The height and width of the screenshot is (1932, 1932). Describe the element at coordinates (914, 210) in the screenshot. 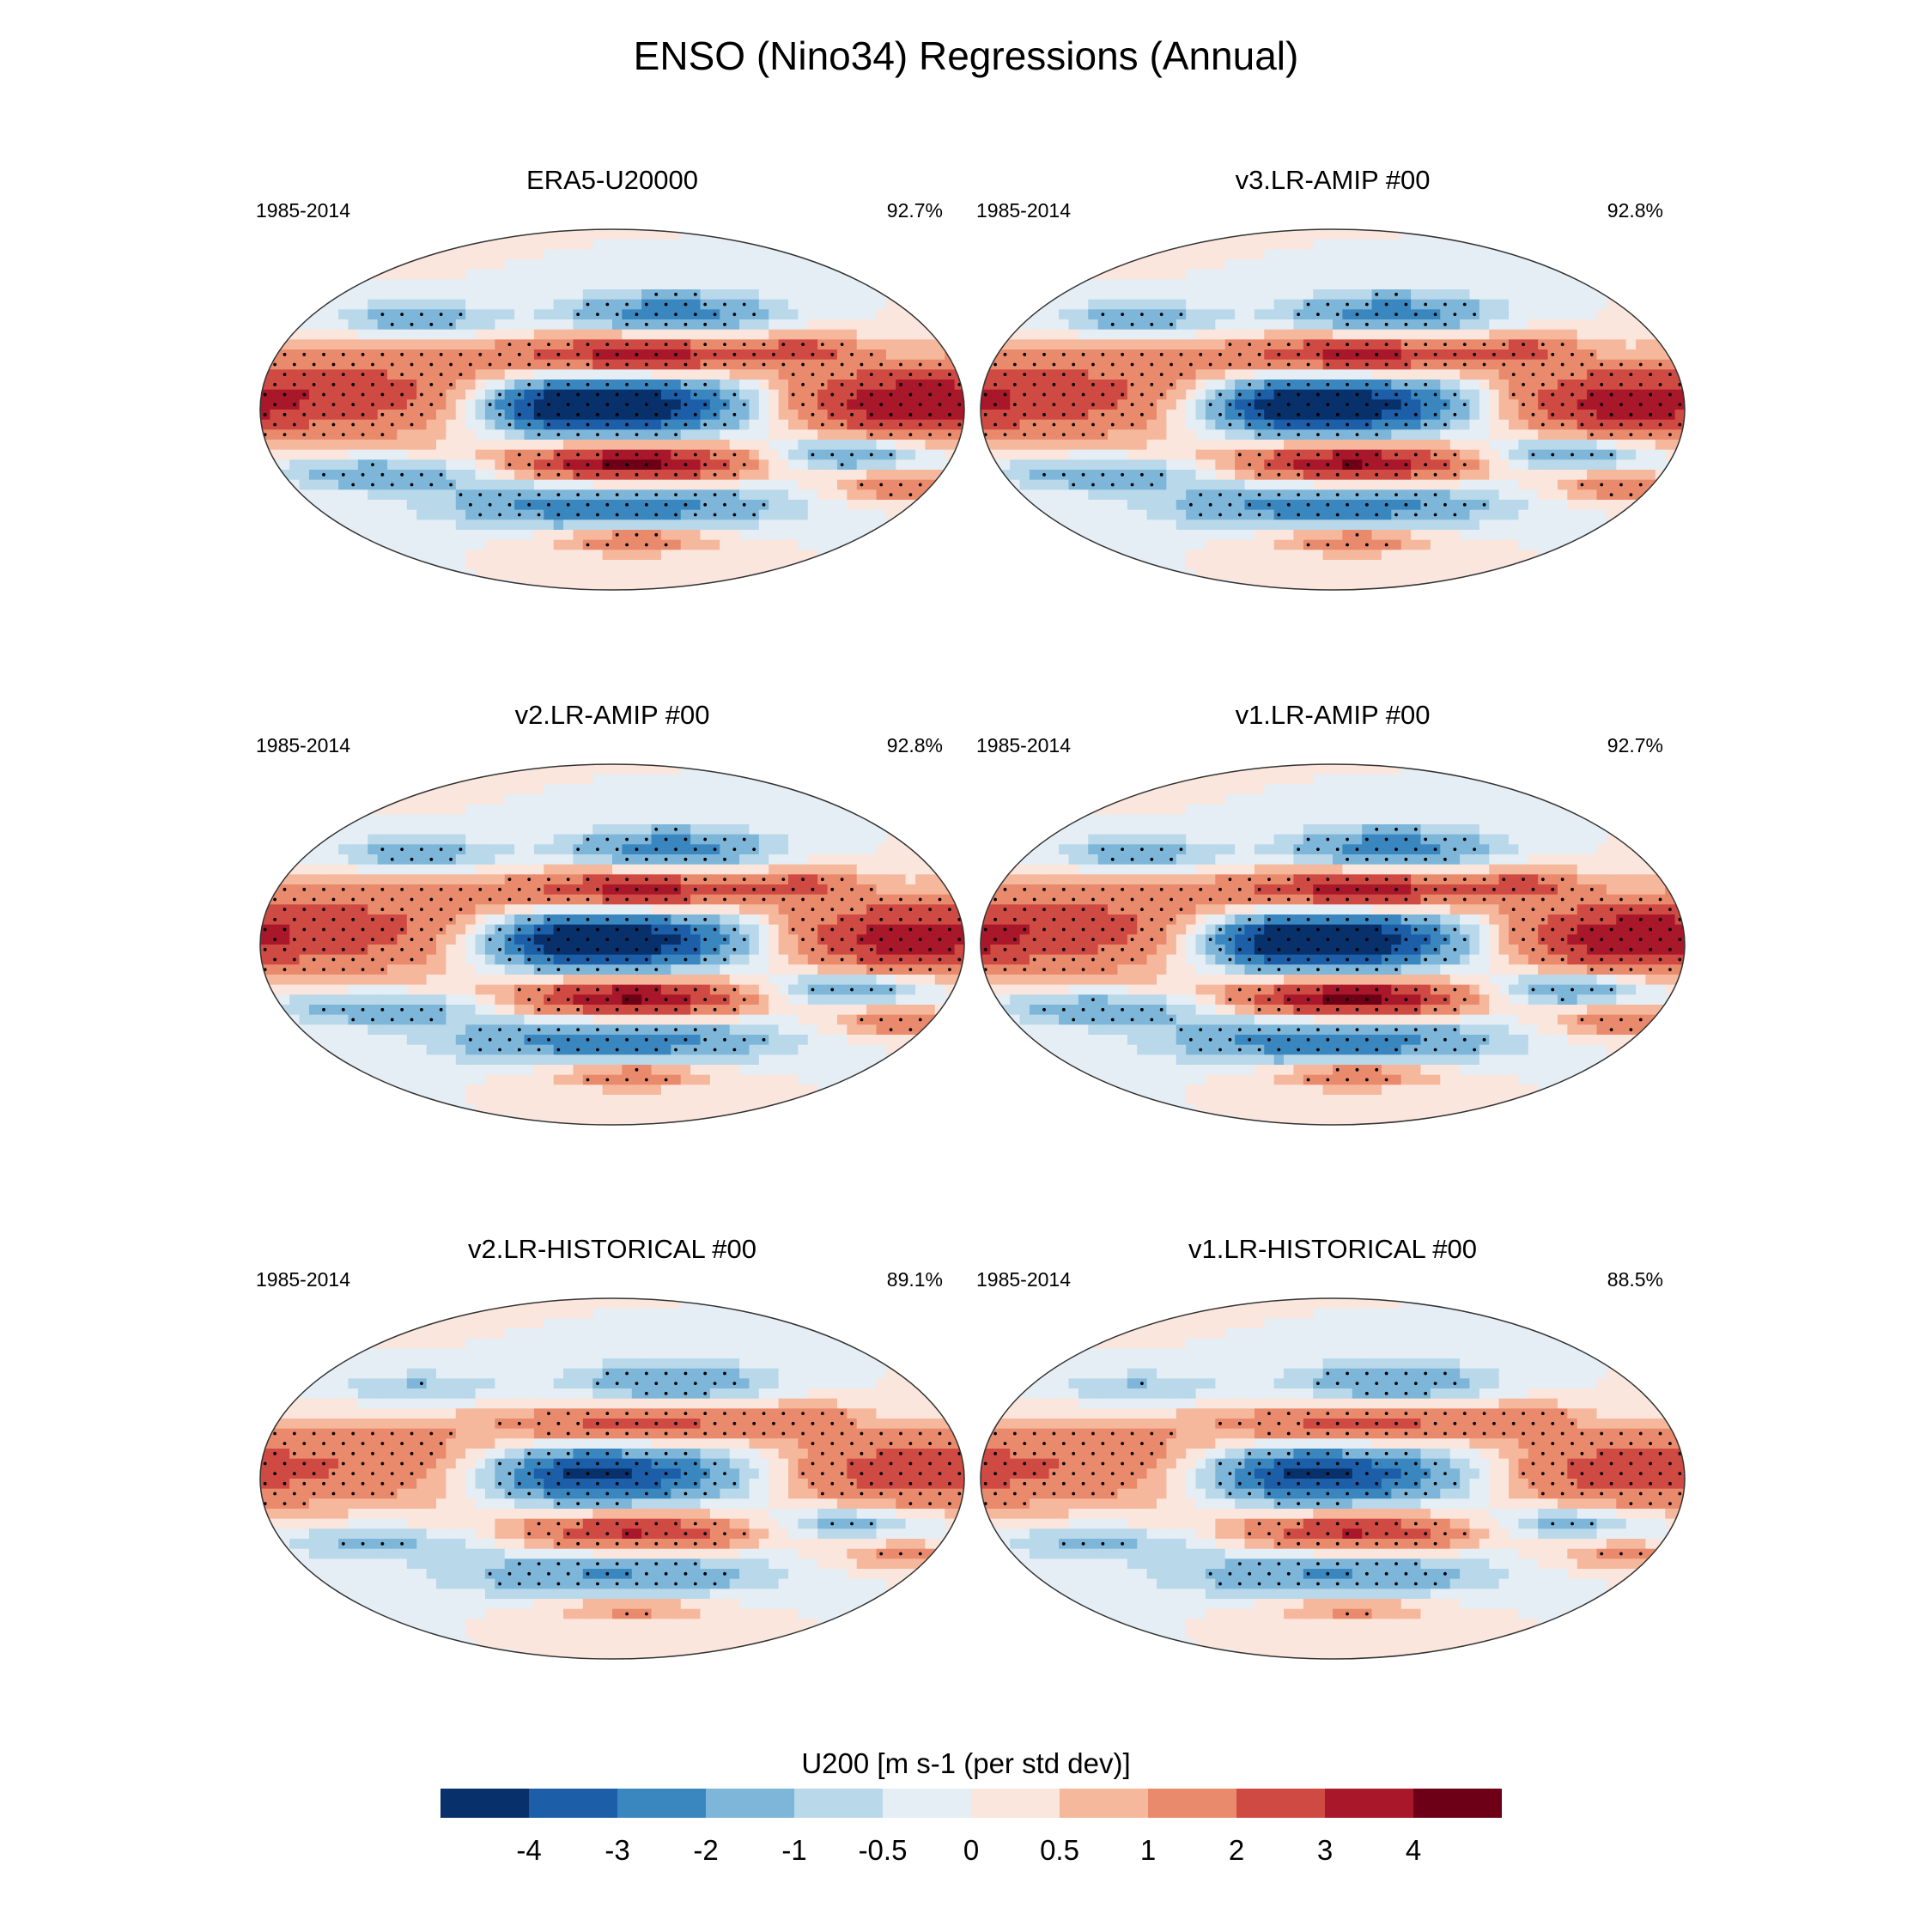

I see `panel-correlation: 92.7%` at that location.